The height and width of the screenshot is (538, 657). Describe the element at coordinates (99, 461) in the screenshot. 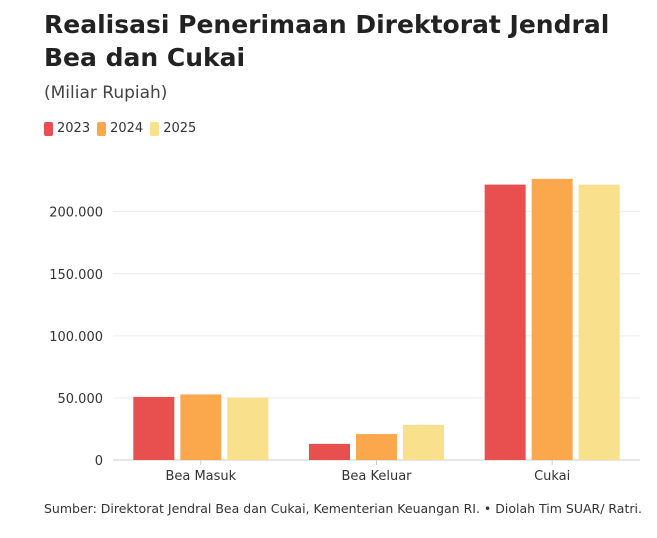

I see `y-tick-label: 0` at that location.